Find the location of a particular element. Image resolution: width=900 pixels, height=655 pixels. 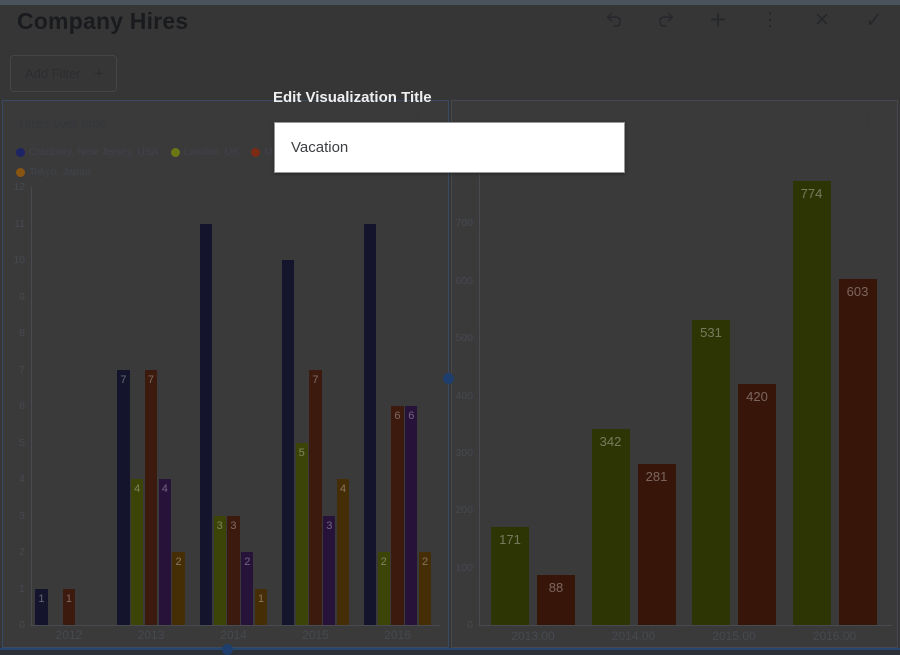

redo-icon is located at coordinates (666, 20).